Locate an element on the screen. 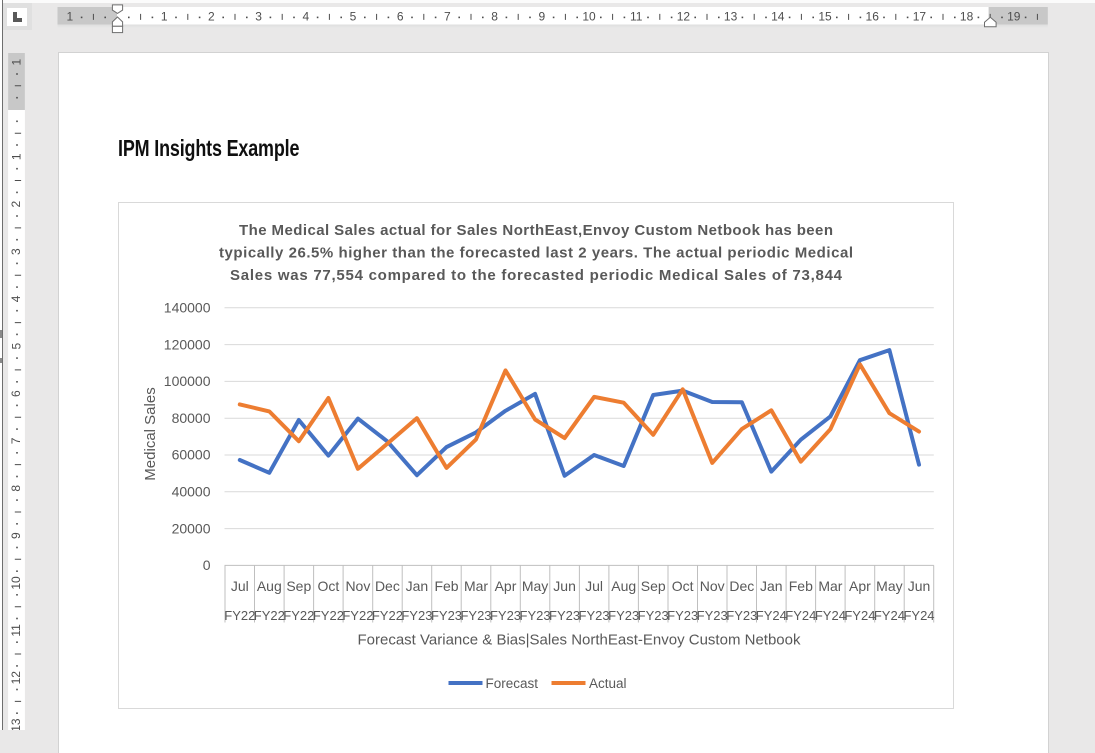 The width and height of the screenshot is (1095, 753). svg-text: Actual is located at coordinates (608, 683).